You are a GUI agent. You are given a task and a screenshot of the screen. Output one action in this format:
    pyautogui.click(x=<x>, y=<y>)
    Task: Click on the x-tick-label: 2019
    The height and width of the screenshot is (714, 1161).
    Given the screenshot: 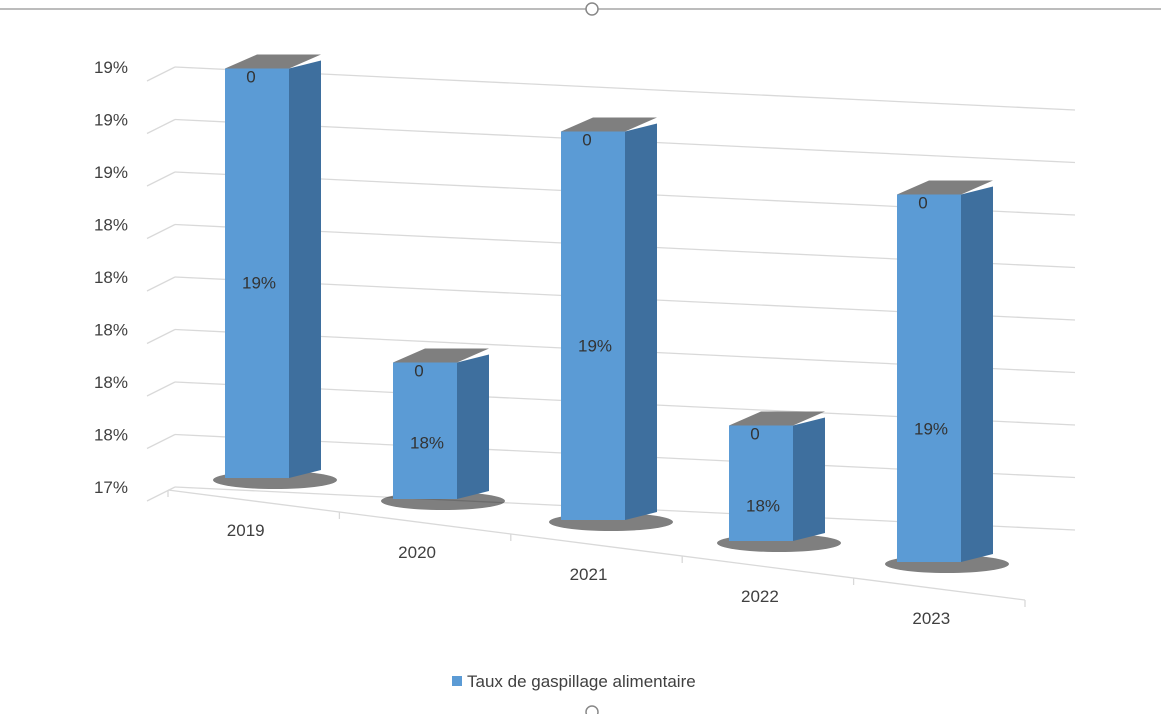 What is the action you would take?
    pyautogui.click(x=246, y=530)
    